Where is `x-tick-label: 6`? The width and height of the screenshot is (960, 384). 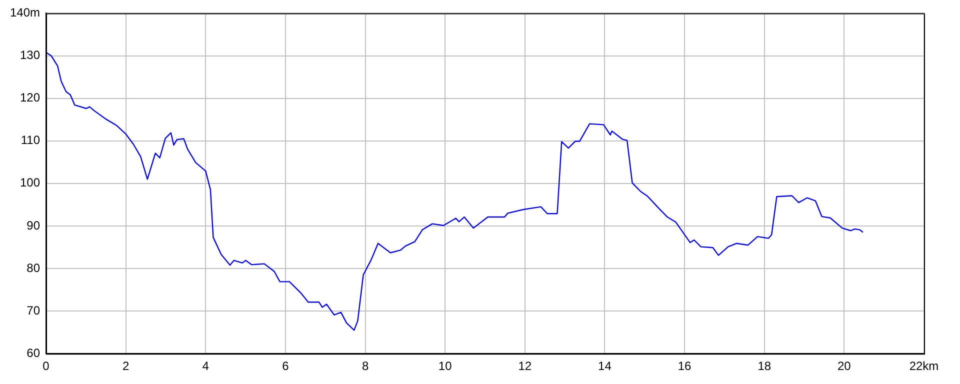 x-tick-label: 6 is located at coordinates (286, 366).